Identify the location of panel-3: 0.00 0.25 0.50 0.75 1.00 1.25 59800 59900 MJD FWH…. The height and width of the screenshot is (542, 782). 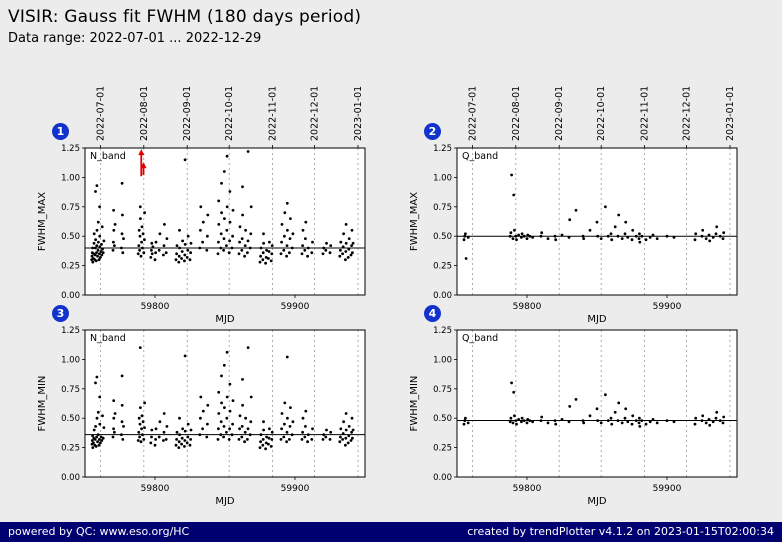
(201, 416).